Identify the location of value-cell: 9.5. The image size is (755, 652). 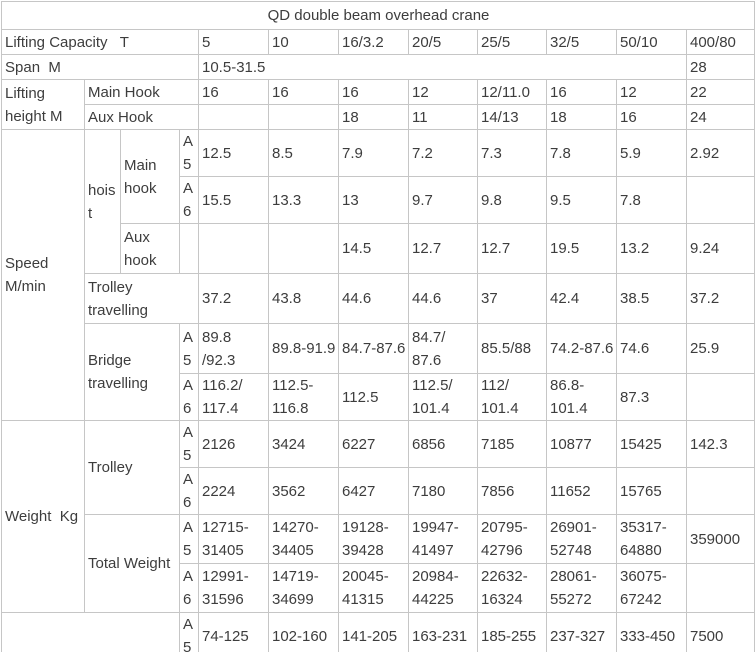
(581, 200).